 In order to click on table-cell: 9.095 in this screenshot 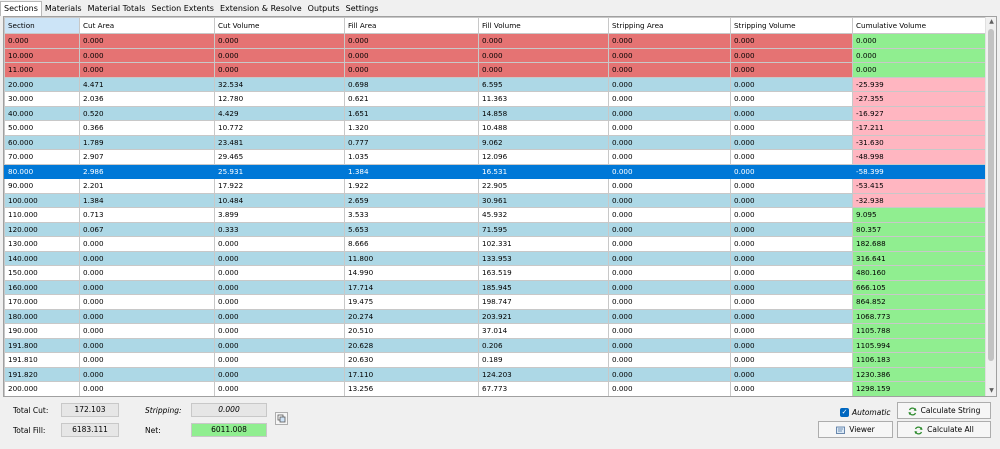, I will do `click(919, 215)`.